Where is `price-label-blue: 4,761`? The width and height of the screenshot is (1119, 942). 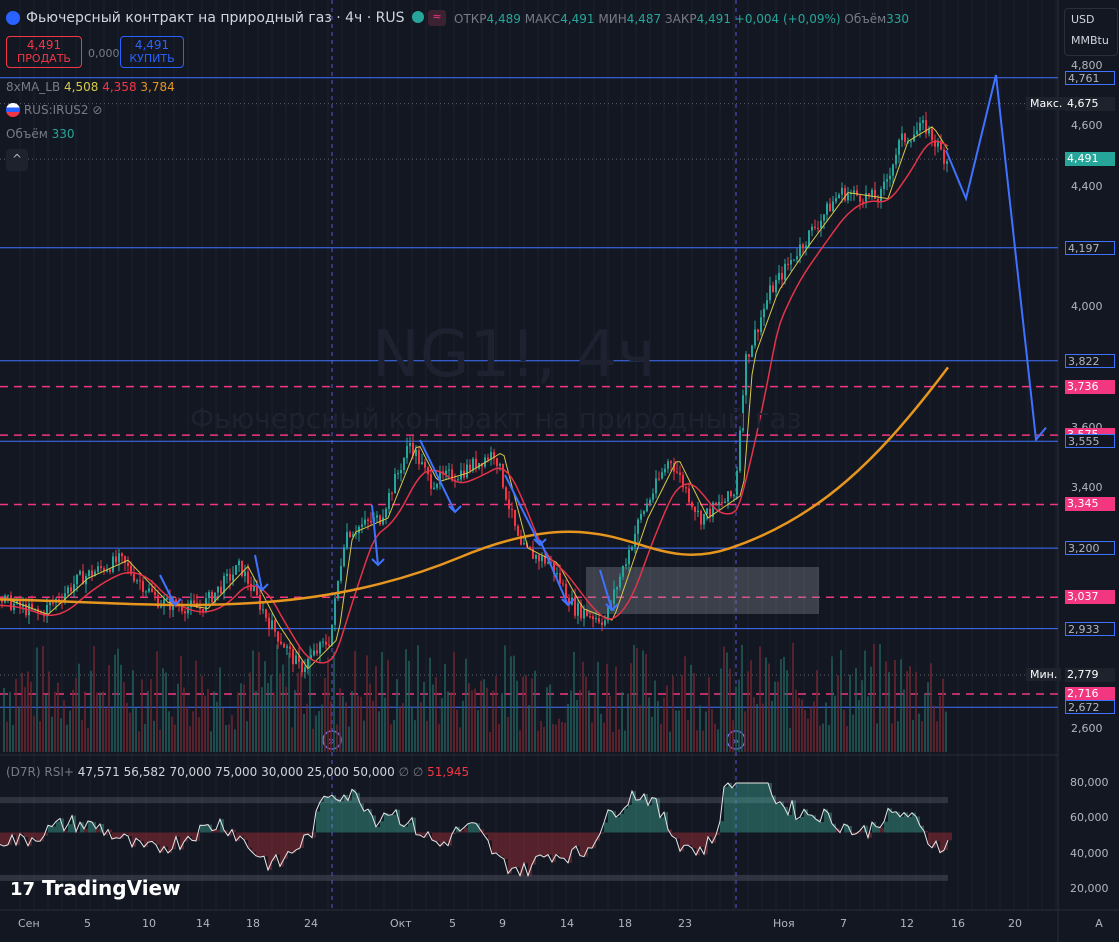 price-label-blue: 4,761 is located at coordinates (1090, 77).